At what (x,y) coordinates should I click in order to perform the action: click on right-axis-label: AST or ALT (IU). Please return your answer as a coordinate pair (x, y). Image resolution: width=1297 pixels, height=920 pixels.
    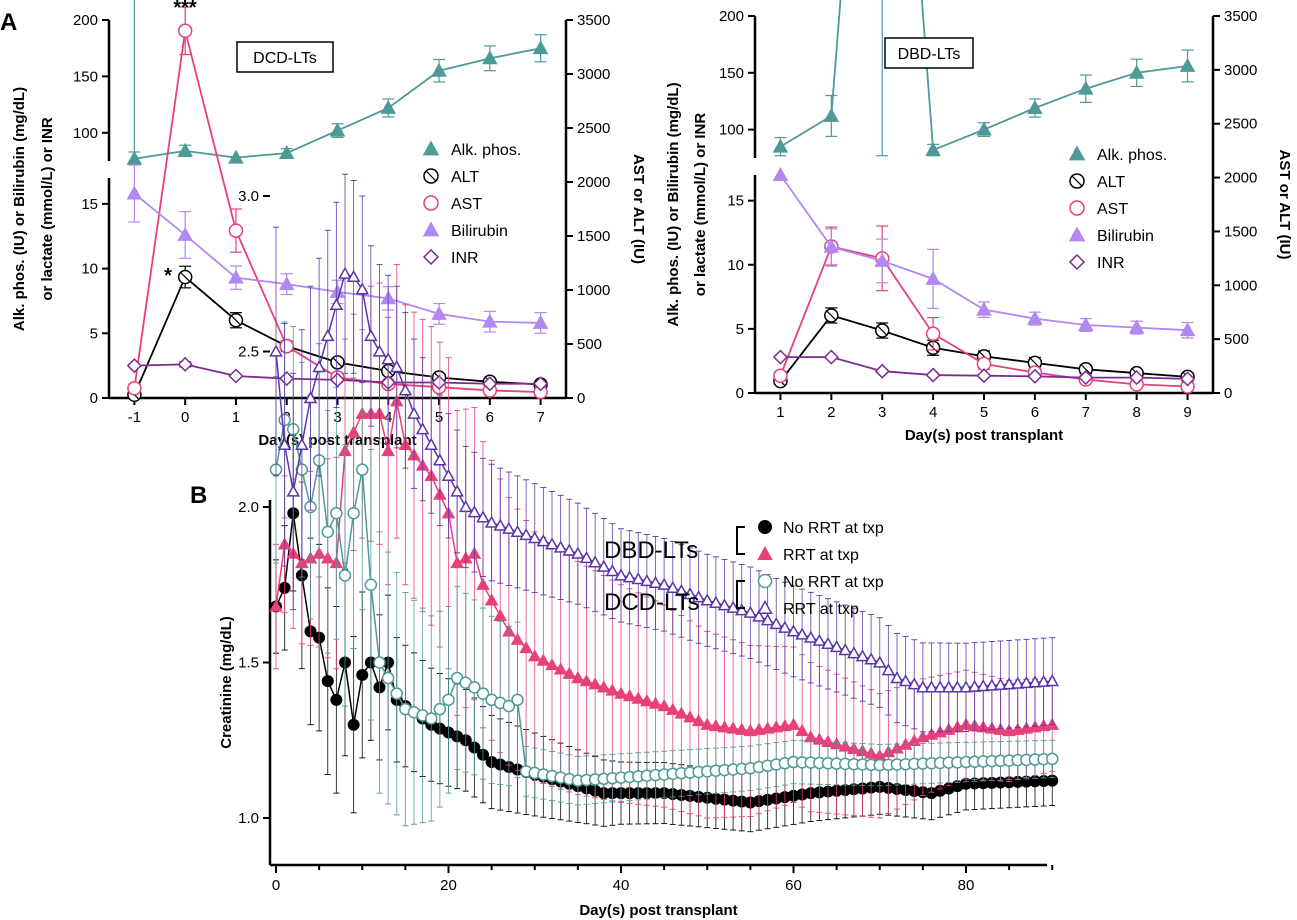
    Looking at the image, I should click on (1284, 205).